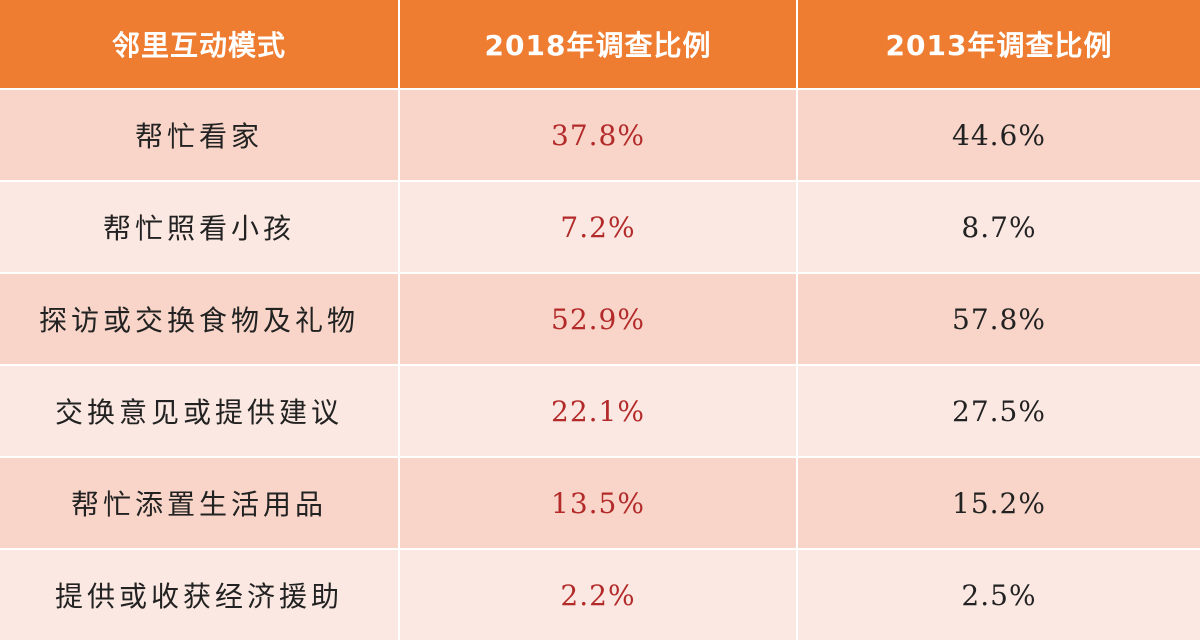 The height and width of the screenshot is (642, 1200). Describe the element at coordinates (599, 228) in the screenshot. I see `row-2018-cell: 7.2%` at that location.